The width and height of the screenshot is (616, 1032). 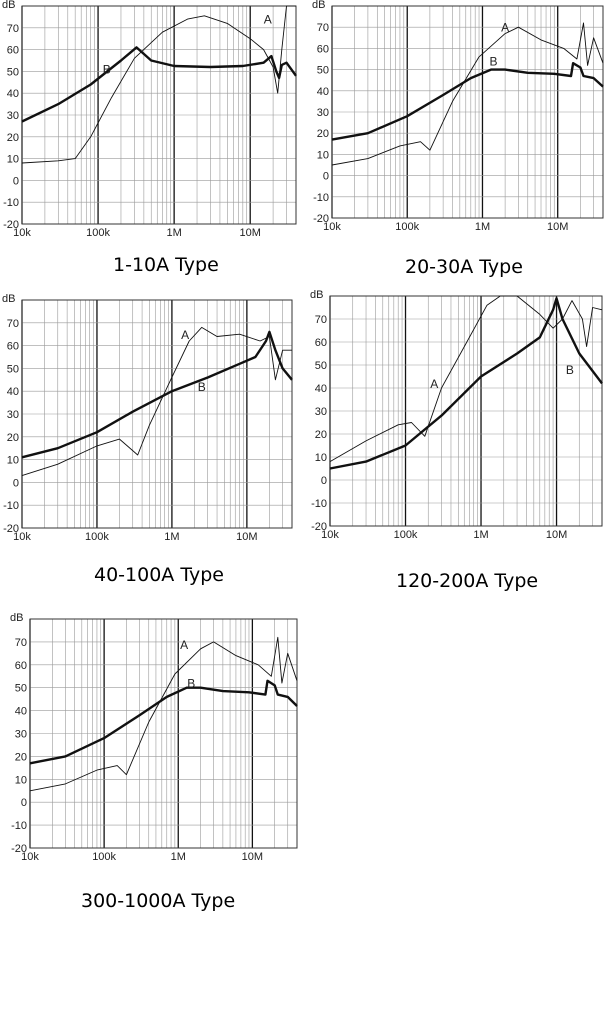 I want to click on chart-1-10a: 70 60 50 40 30 20 10 0 -10 -20 dB 10k 100k 1M 10M A B, so click(x=149, y=119).